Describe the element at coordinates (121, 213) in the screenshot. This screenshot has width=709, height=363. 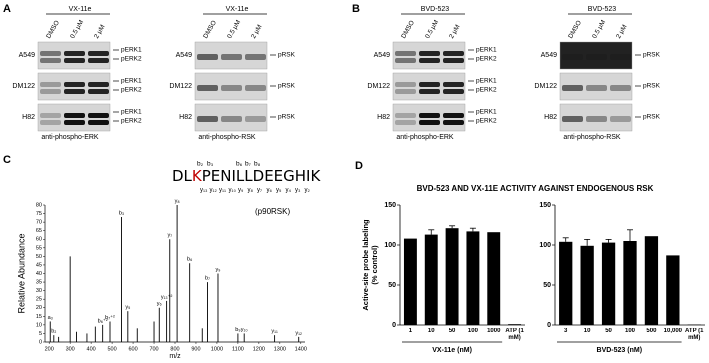
I see `peak-label: b₃` at that location.